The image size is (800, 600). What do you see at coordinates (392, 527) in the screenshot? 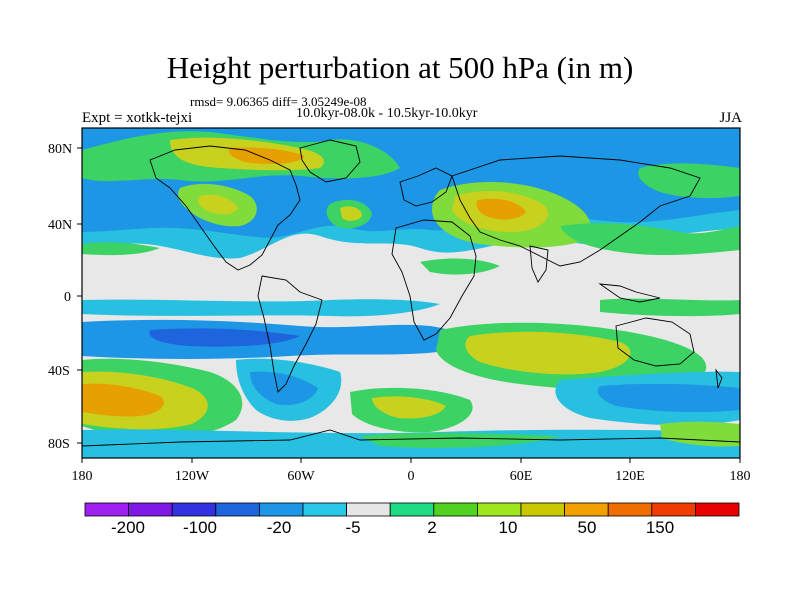
I see `colorbar-labels: -200 -100 -20 -5 2 10 50 150` at bounding box center [392, 527].